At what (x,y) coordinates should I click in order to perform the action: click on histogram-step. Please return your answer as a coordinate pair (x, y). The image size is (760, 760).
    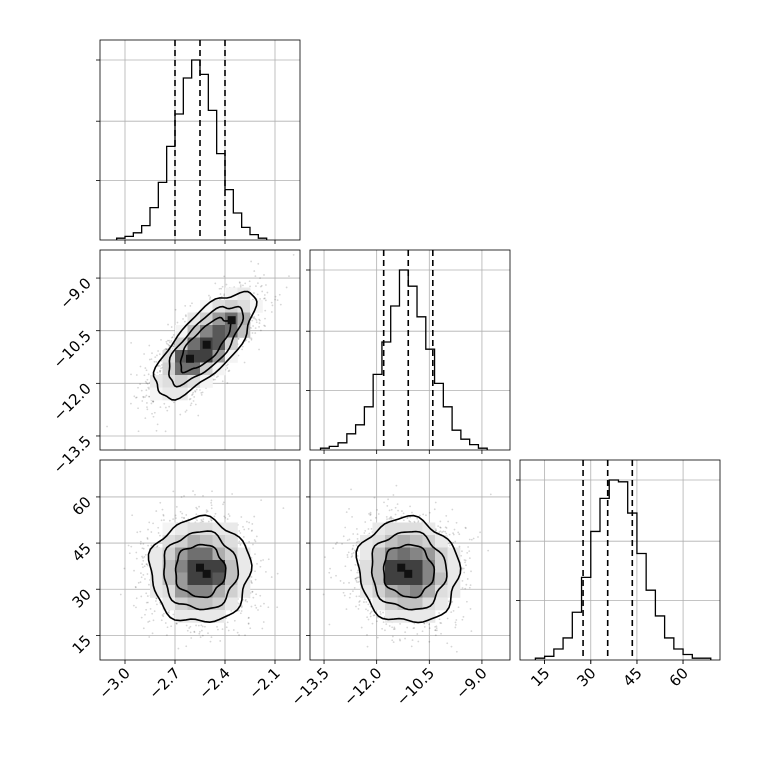
    Looking at the image, I should click on (623, 569).